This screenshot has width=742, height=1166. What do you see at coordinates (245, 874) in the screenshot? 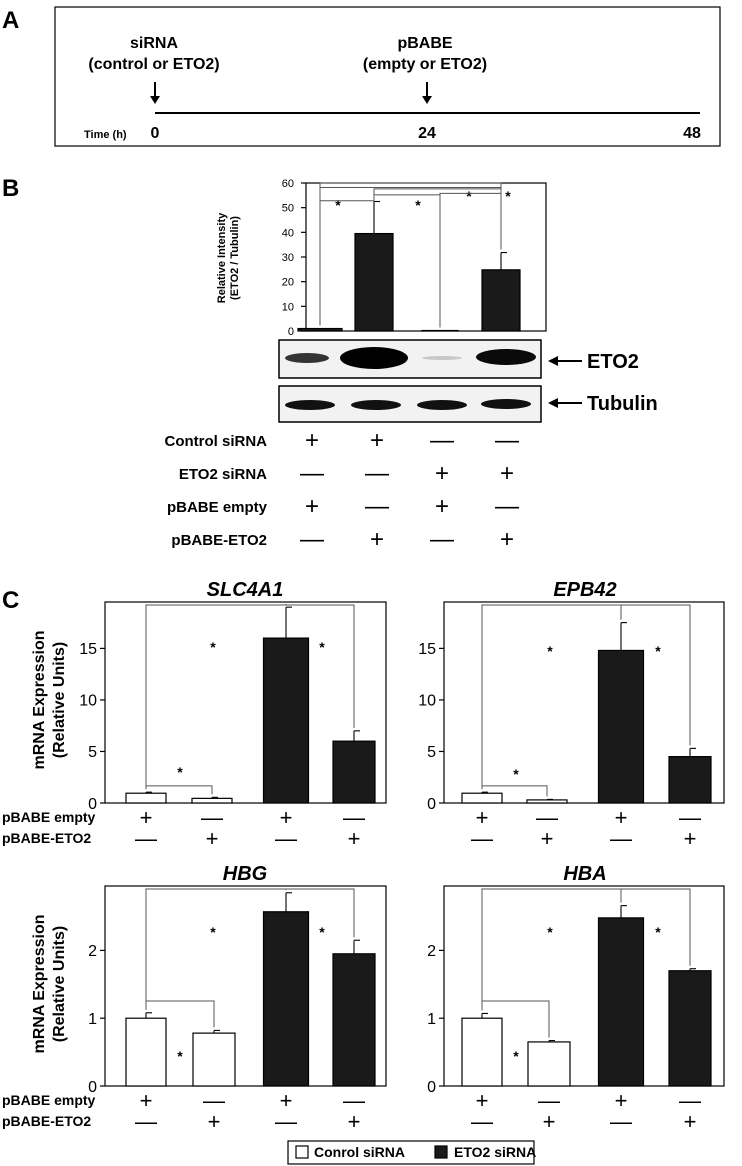
I see `chart-title-hbg: HBG` at bounding box center [245, 874].